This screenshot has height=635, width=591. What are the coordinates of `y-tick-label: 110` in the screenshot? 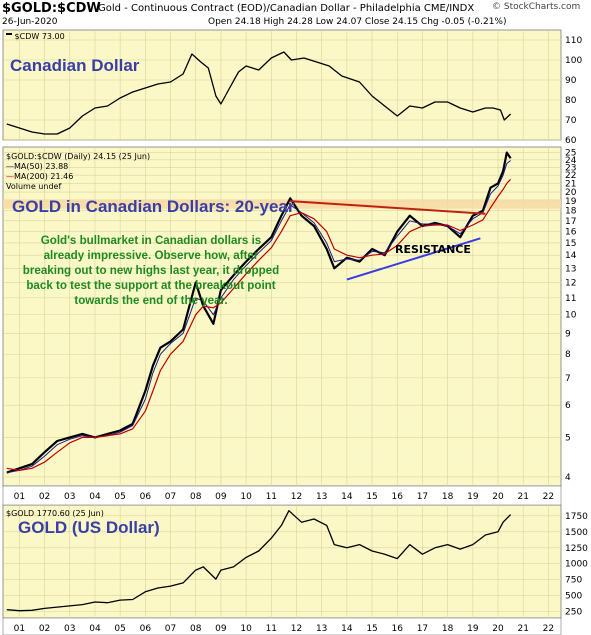 It's located at (573, 41).